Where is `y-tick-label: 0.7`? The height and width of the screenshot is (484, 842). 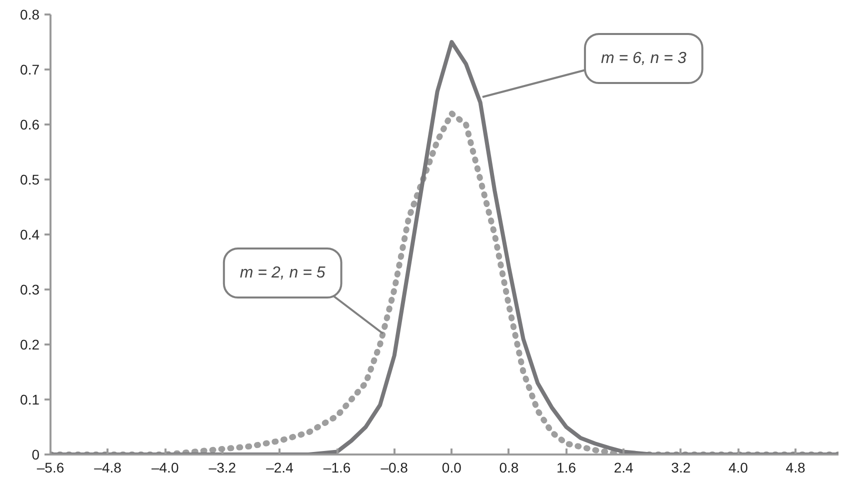 y-tick-label: 0.7 is located at coordinates (30, 70).